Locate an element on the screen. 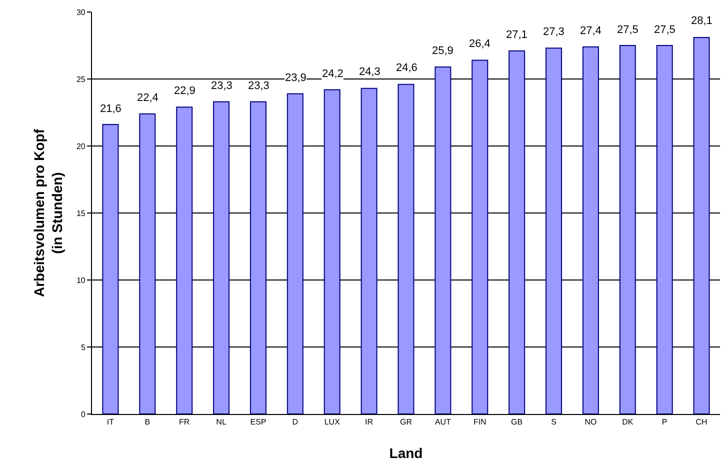 This screenshot has width=728, height=476. x-tick-label: IR is located at coordinates (369, 422).